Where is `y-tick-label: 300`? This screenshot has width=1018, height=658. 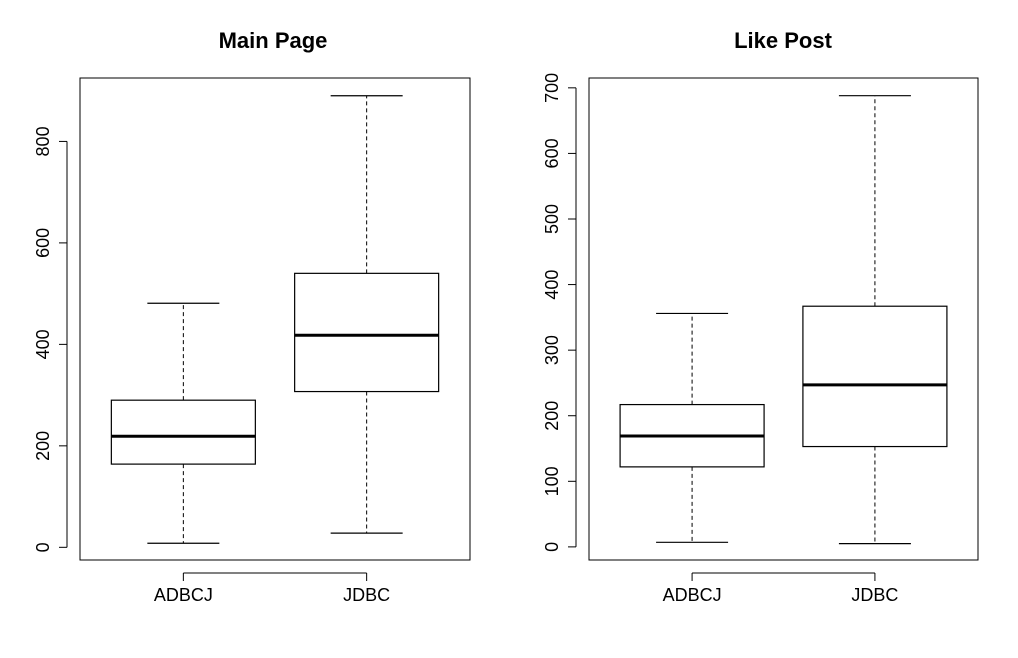
y-tick-label: 300 is located at coordinates (552, 350).